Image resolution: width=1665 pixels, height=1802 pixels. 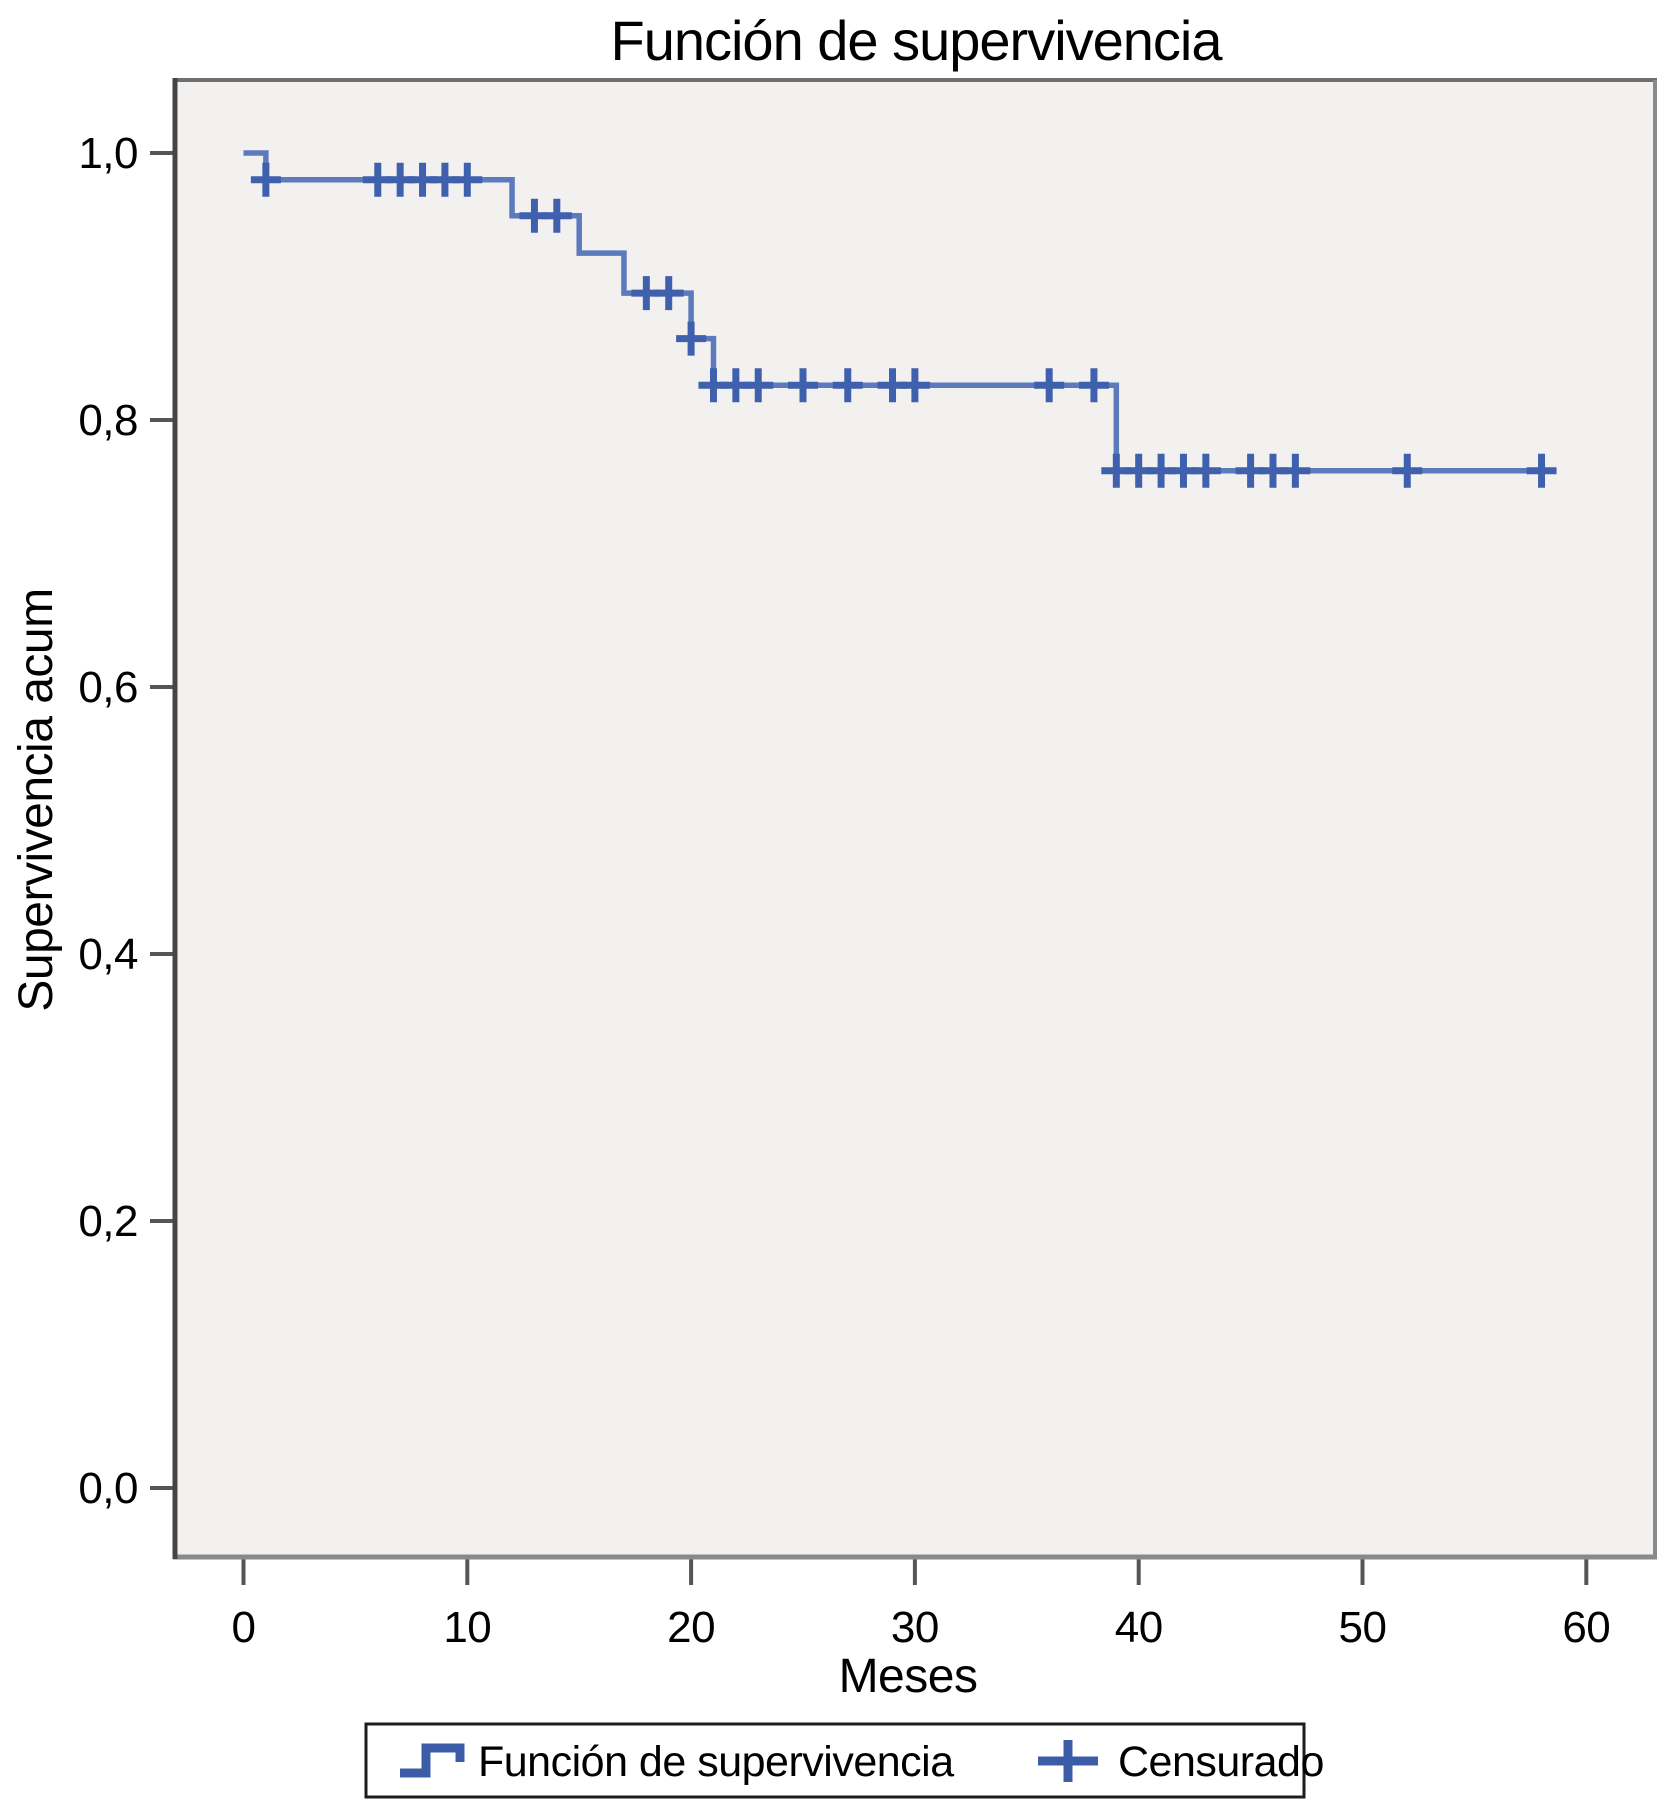 I want to click on survival-line-icon, so click(x=432, y=1760).